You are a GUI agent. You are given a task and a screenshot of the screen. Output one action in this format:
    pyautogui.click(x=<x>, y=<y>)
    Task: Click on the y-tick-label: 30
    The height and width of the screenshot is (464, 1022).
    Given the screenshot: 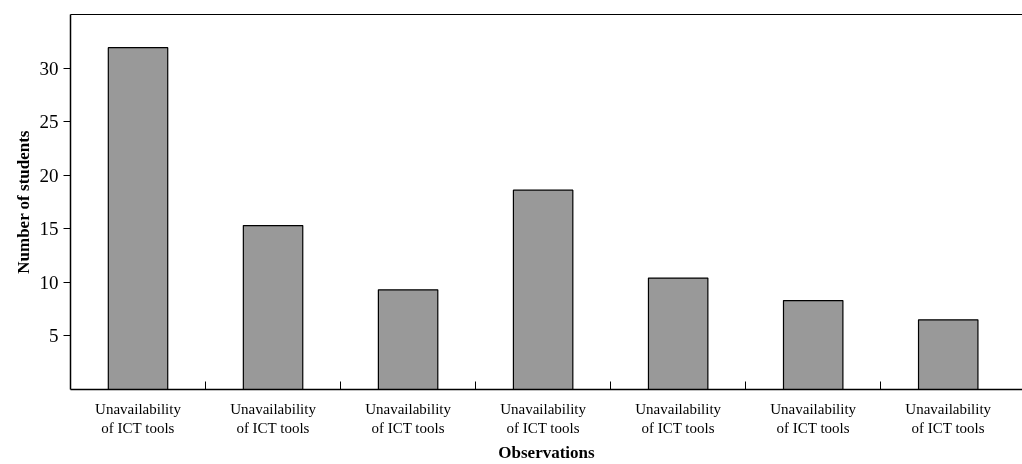 What is the action you would take?
    pyautogui.click(x=49, y=68)
    